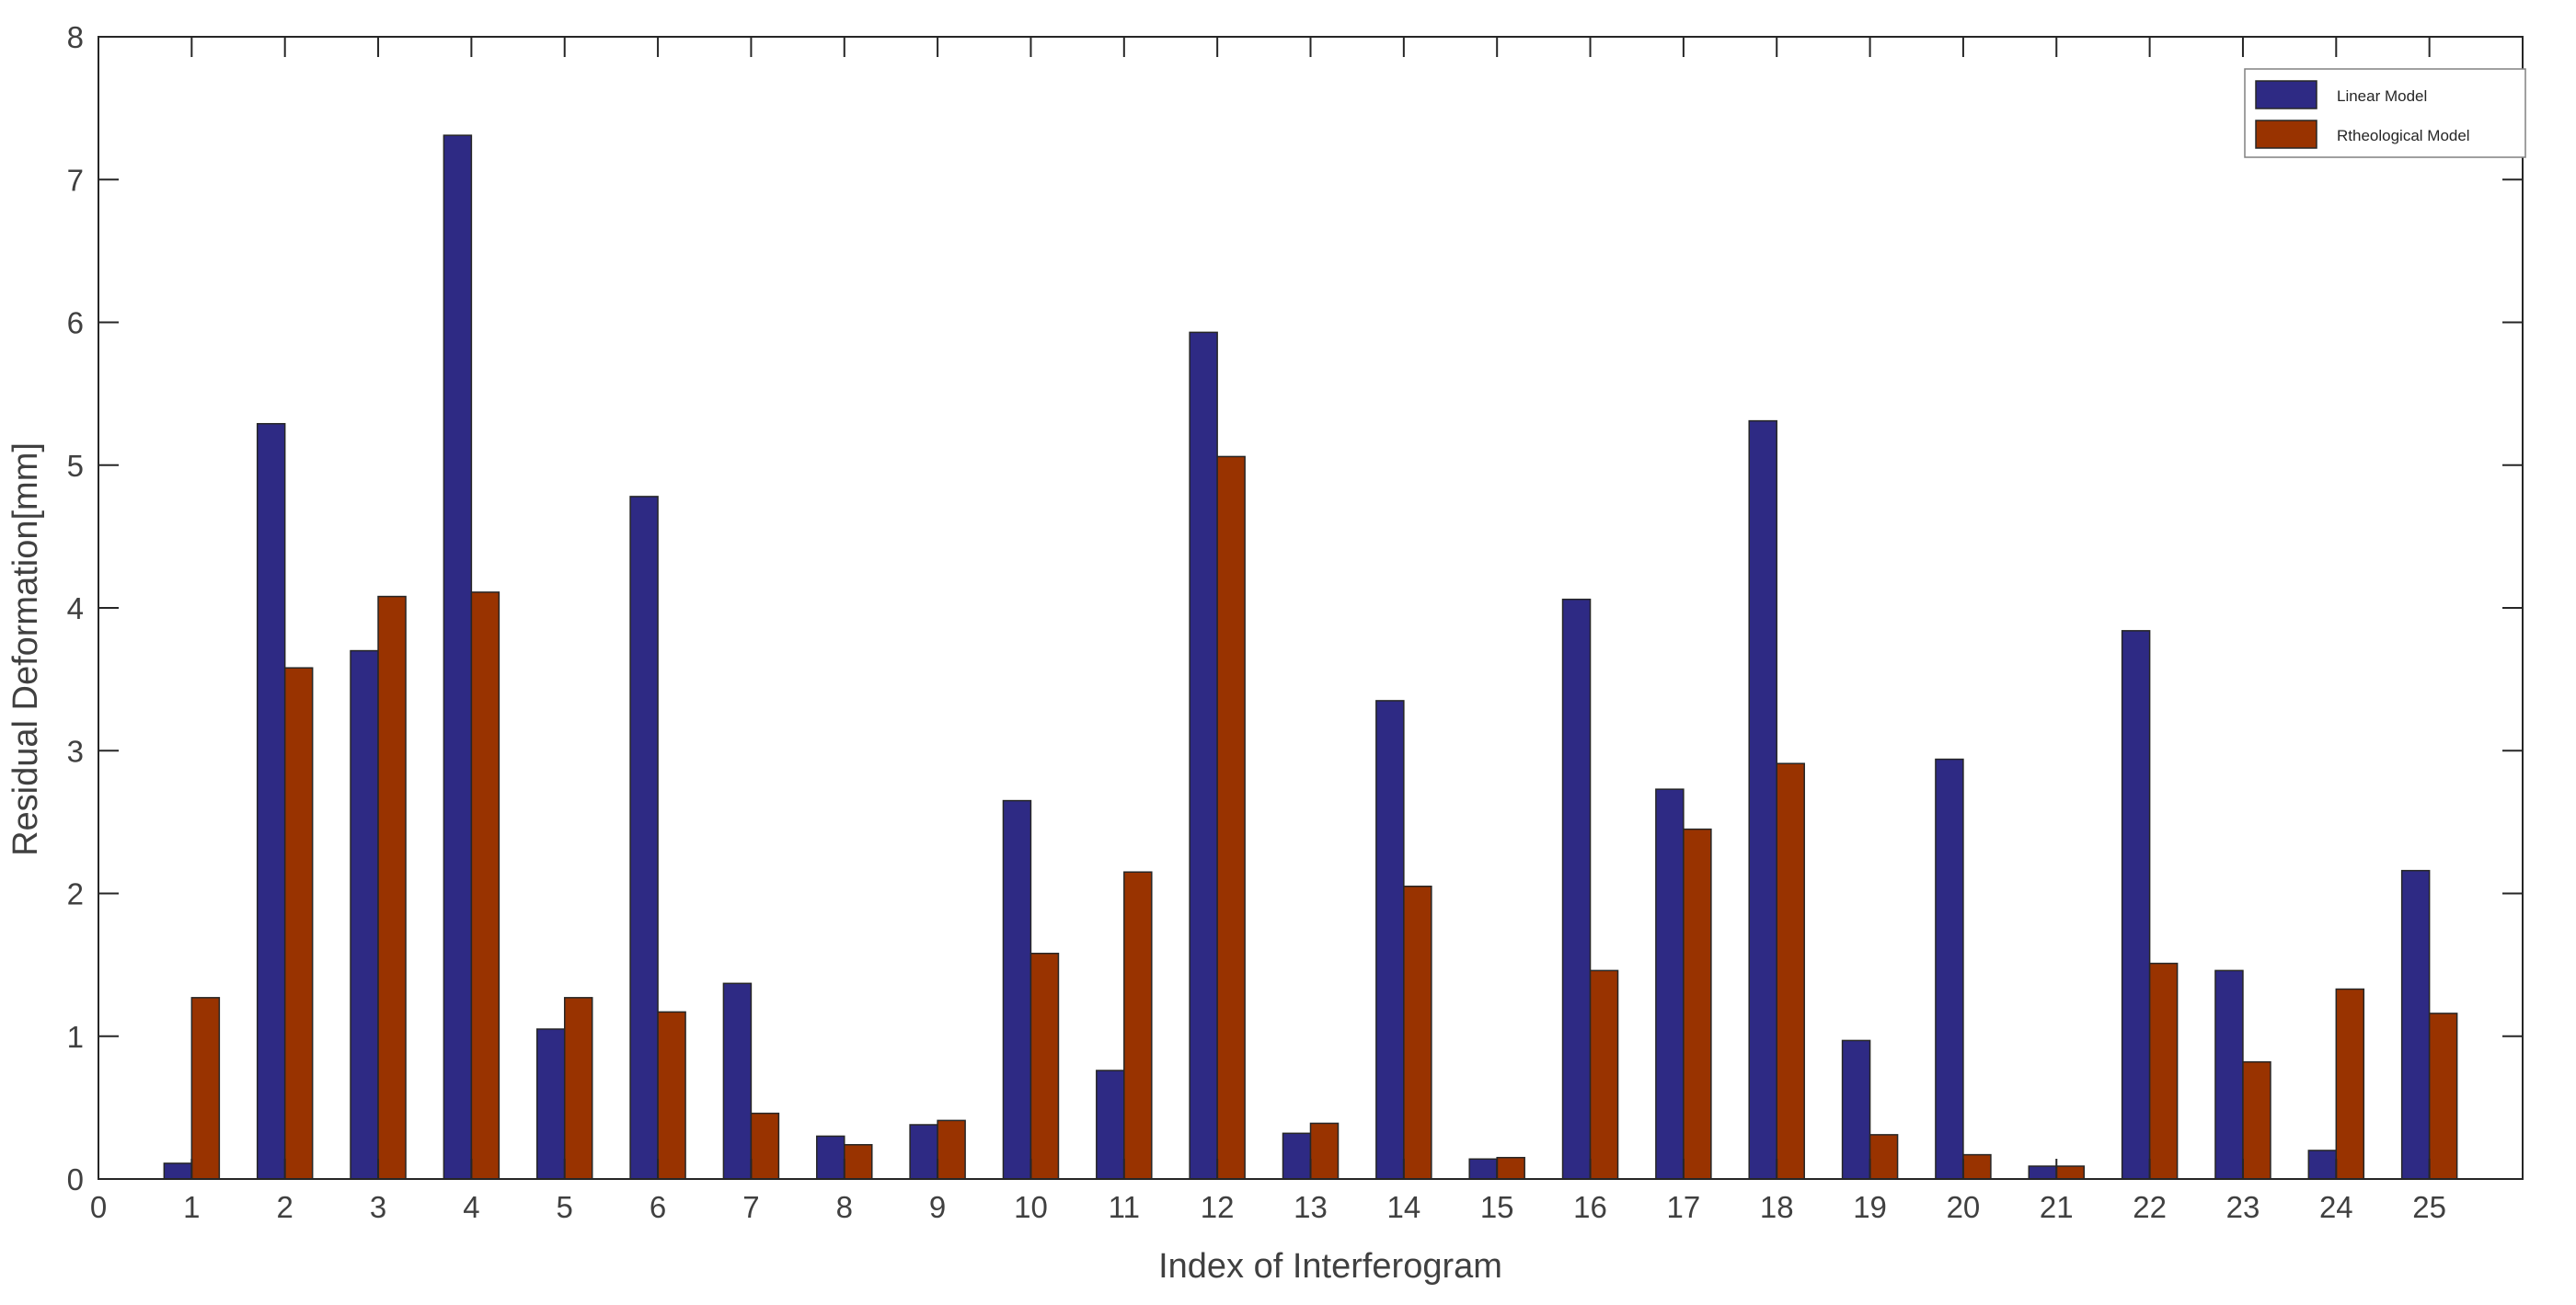 This screenshot has width=2576, height=1305. What do you see at coordinates (2286, 134) in the screenshot?
I see `legend-swatch-rtheological-model` at bounding box center [2286, 134].